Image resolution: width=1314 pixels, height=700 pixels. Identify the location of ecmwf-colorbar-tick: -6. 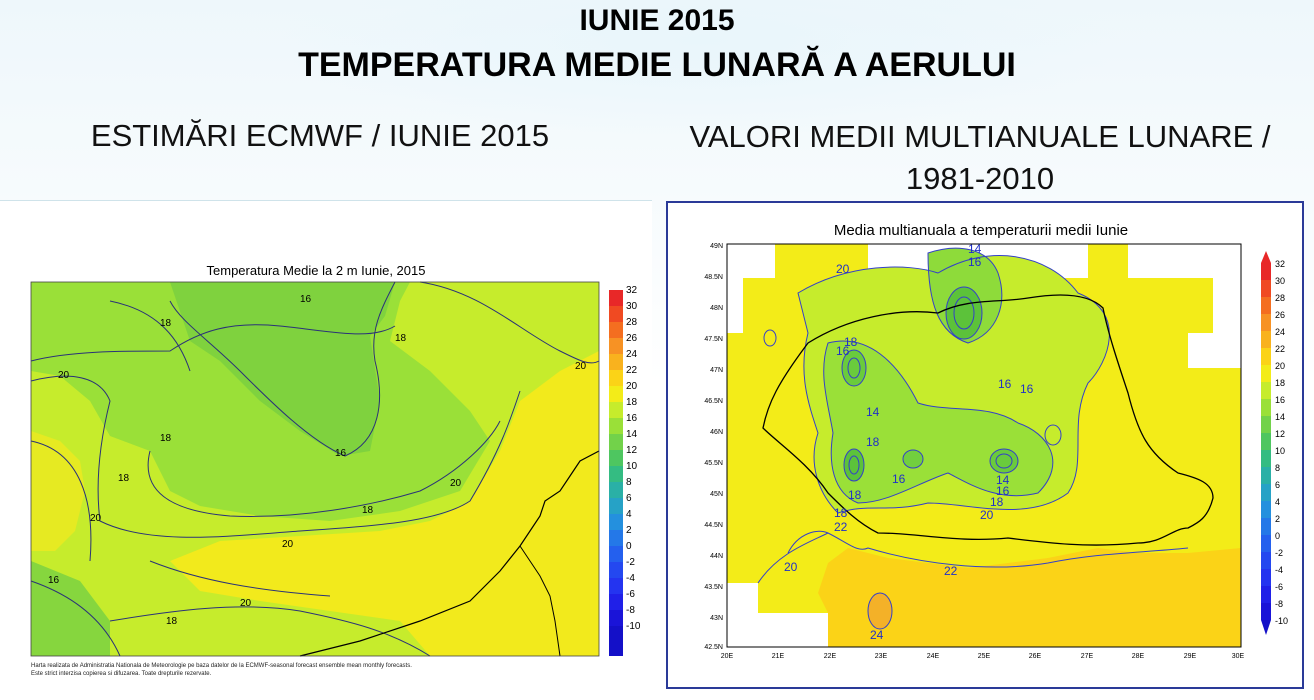
(630, 594).